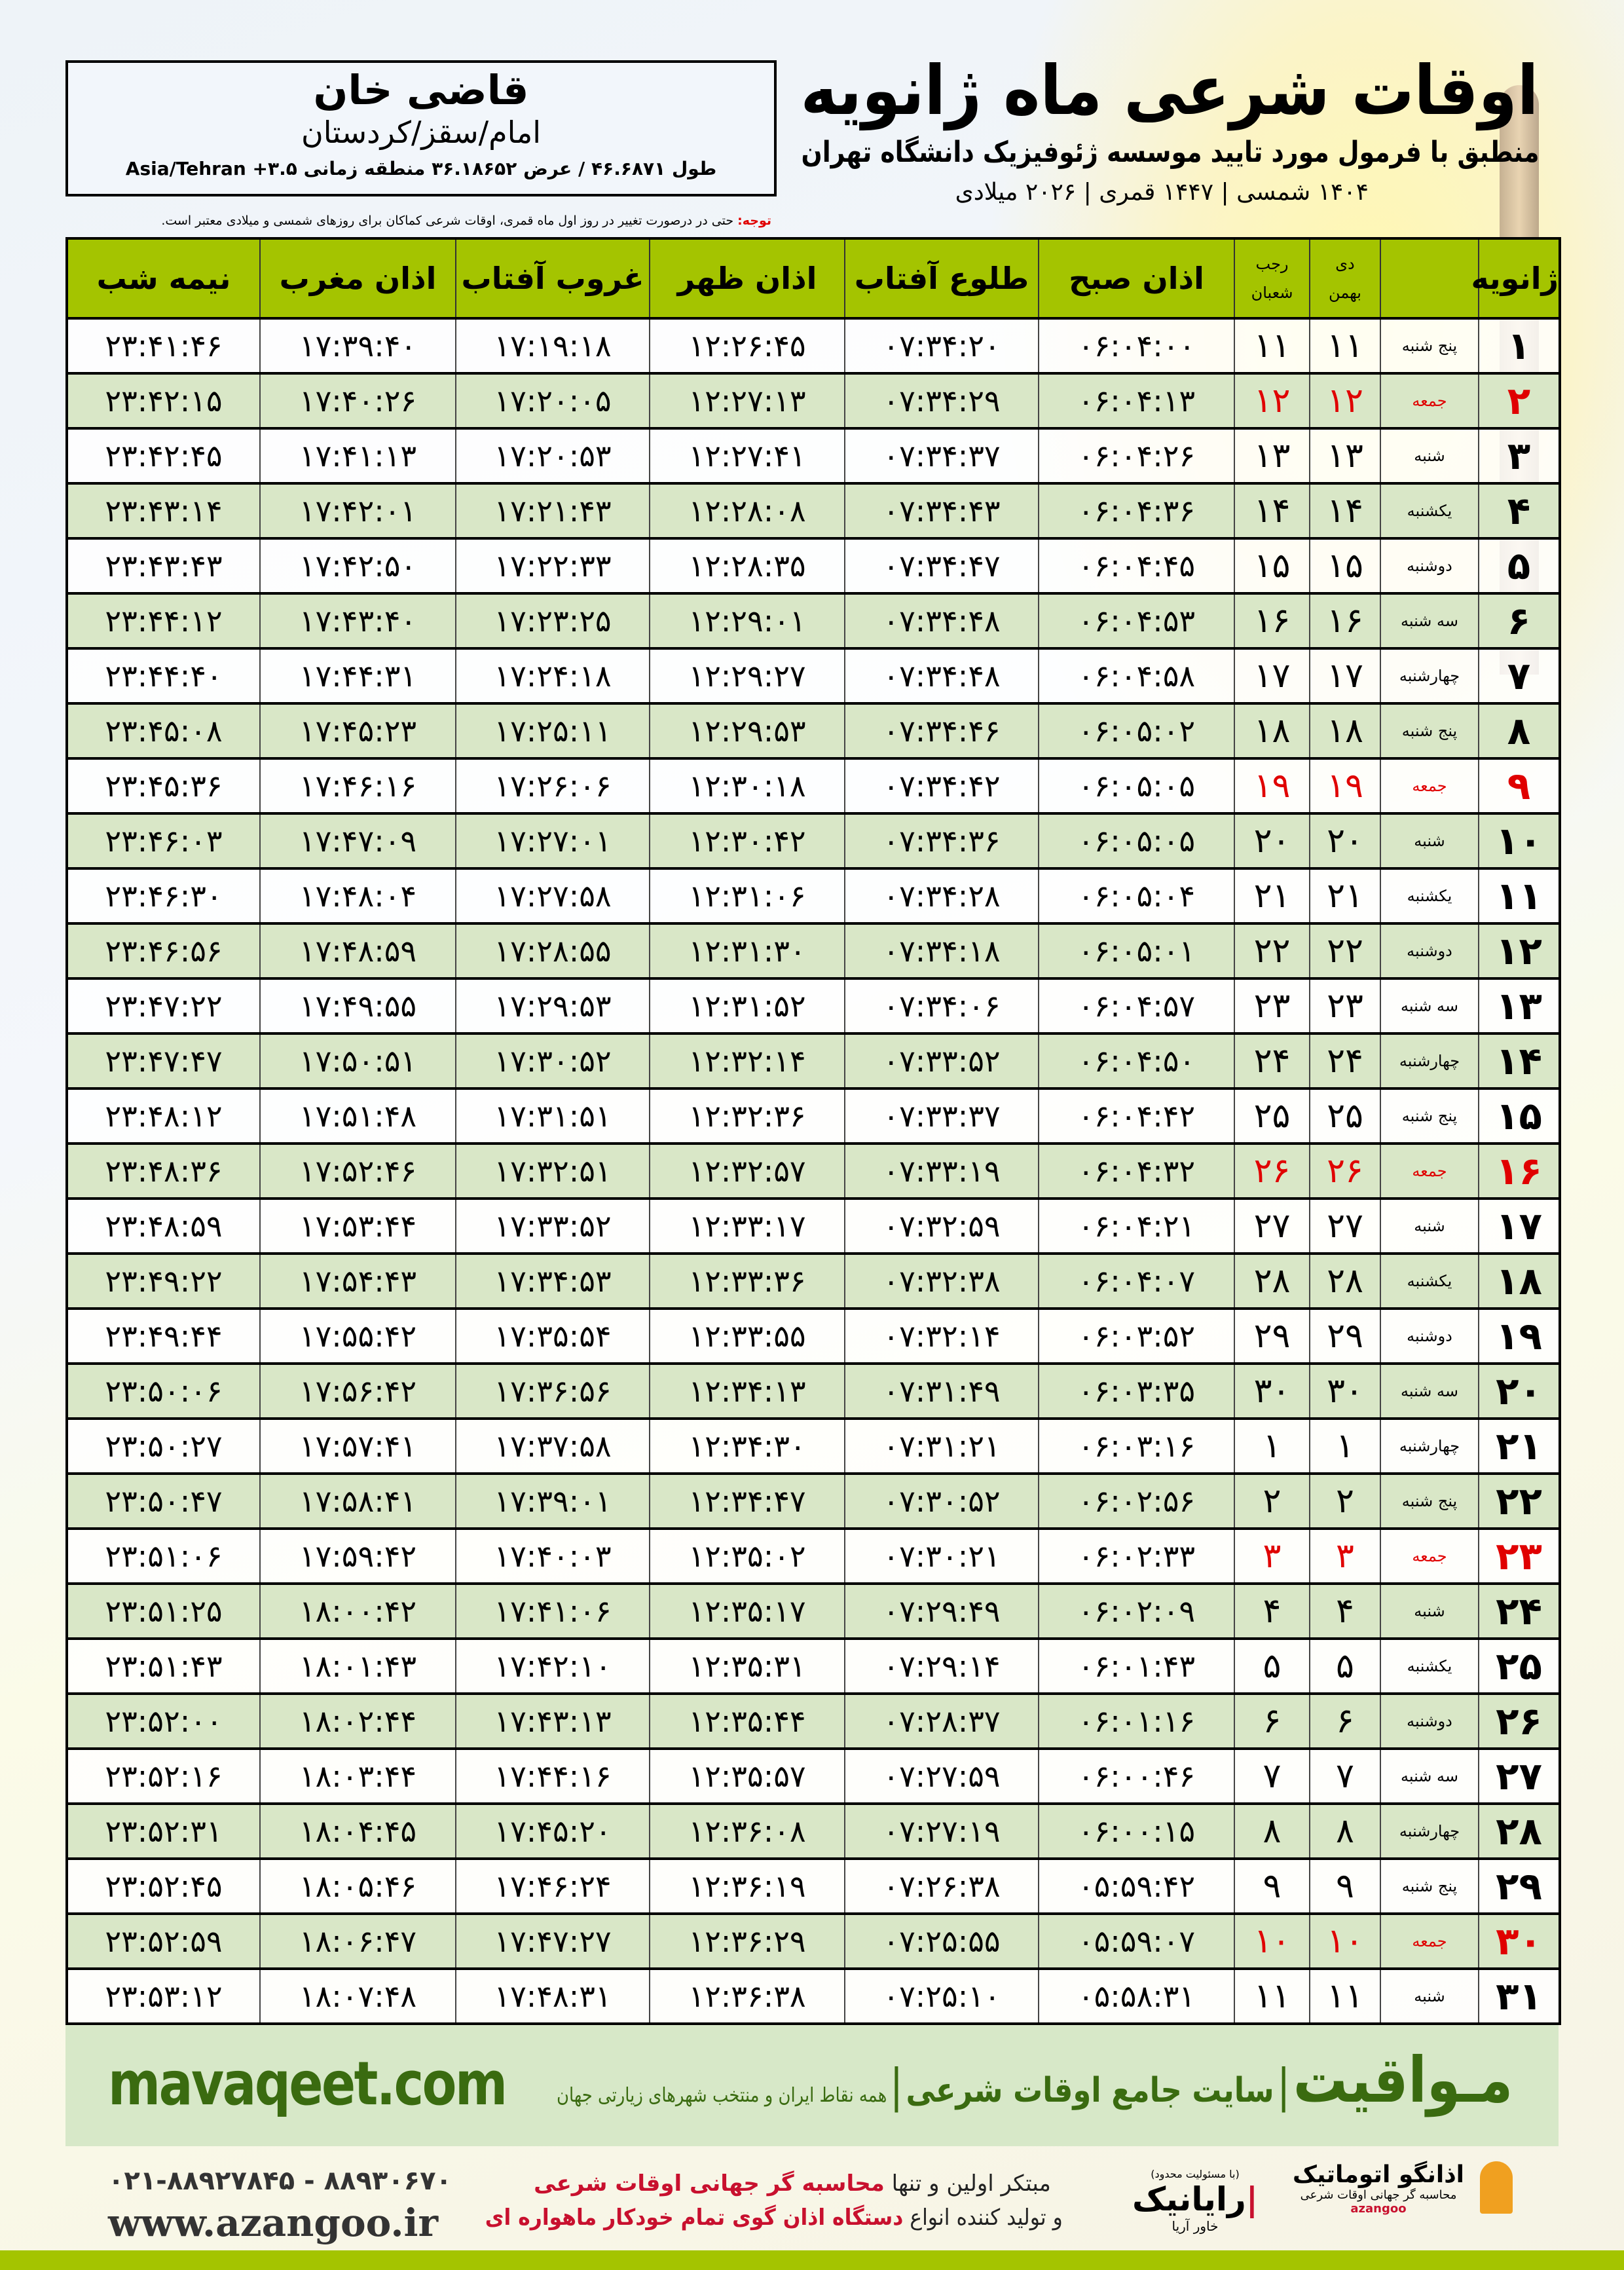  I want to click on shamsi-day: ۱۰, so click(1344, 1940).